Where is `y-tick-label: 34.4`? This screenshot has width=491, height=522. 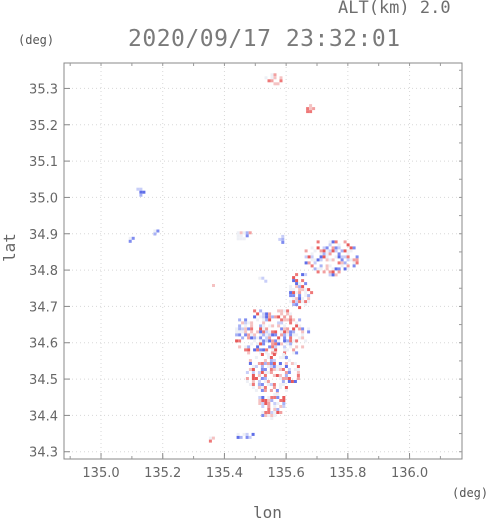
y-tick-label: 34.4 is located at coordinates (43, 416).